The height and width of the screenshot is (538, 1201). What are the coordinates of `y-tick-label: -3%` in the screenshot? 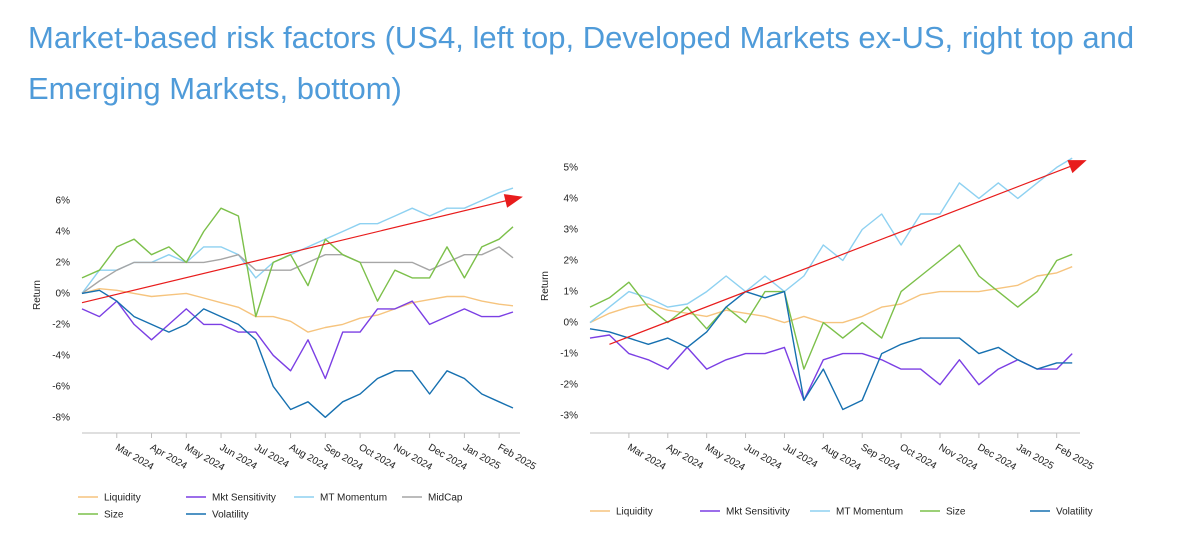 It's located at (569, 416).